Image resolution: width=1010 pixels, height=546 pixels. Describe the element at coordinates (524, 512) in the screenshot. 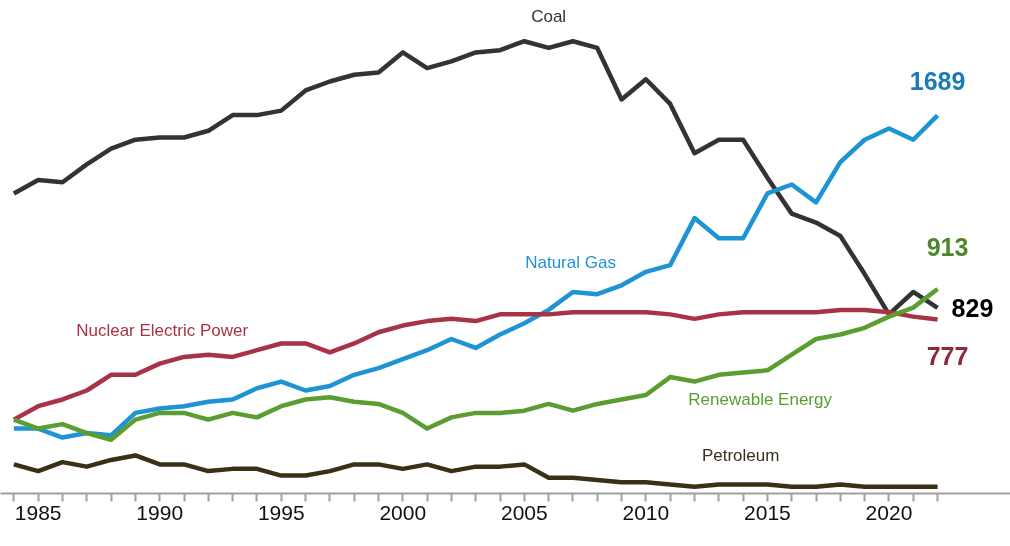

I see `x-tick-label: 2005` at that location.